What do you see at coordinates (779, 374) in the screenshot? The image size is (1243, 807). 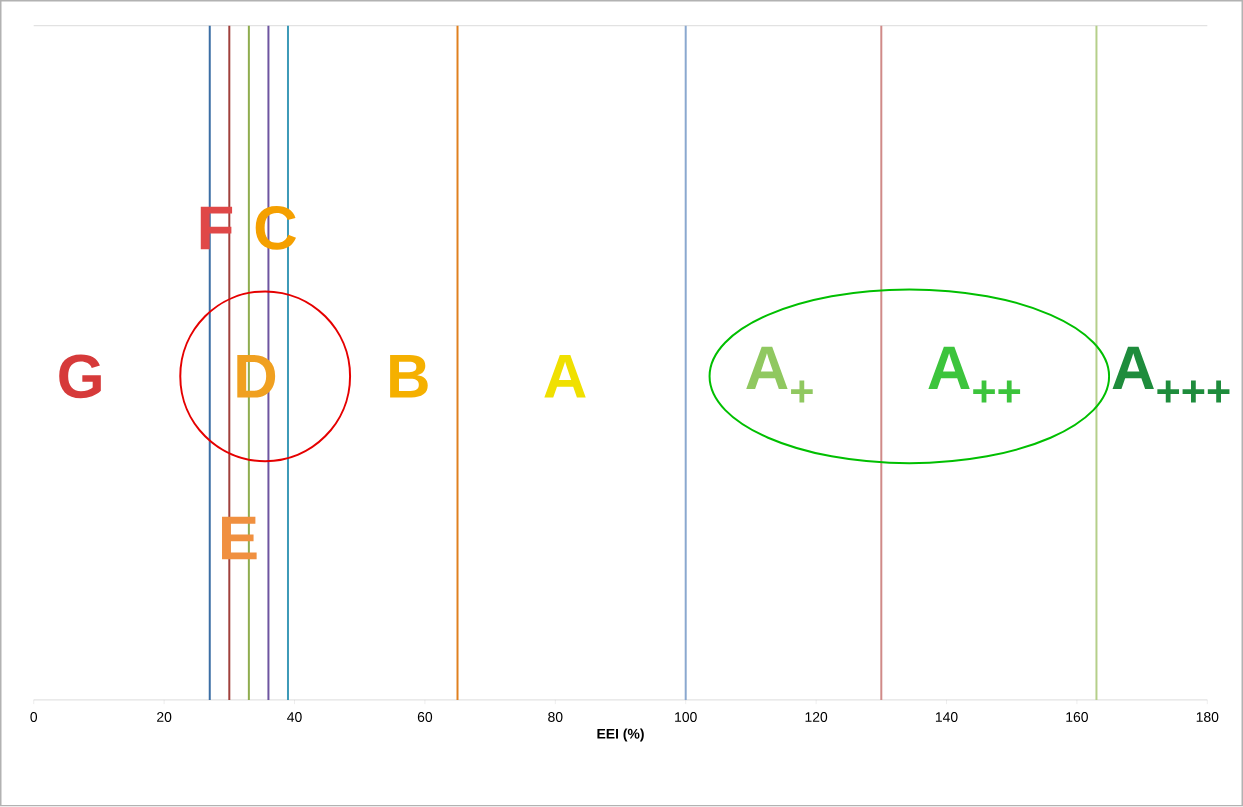 I see `annotation: A$_{+}$` at bounding box center [779, 374].